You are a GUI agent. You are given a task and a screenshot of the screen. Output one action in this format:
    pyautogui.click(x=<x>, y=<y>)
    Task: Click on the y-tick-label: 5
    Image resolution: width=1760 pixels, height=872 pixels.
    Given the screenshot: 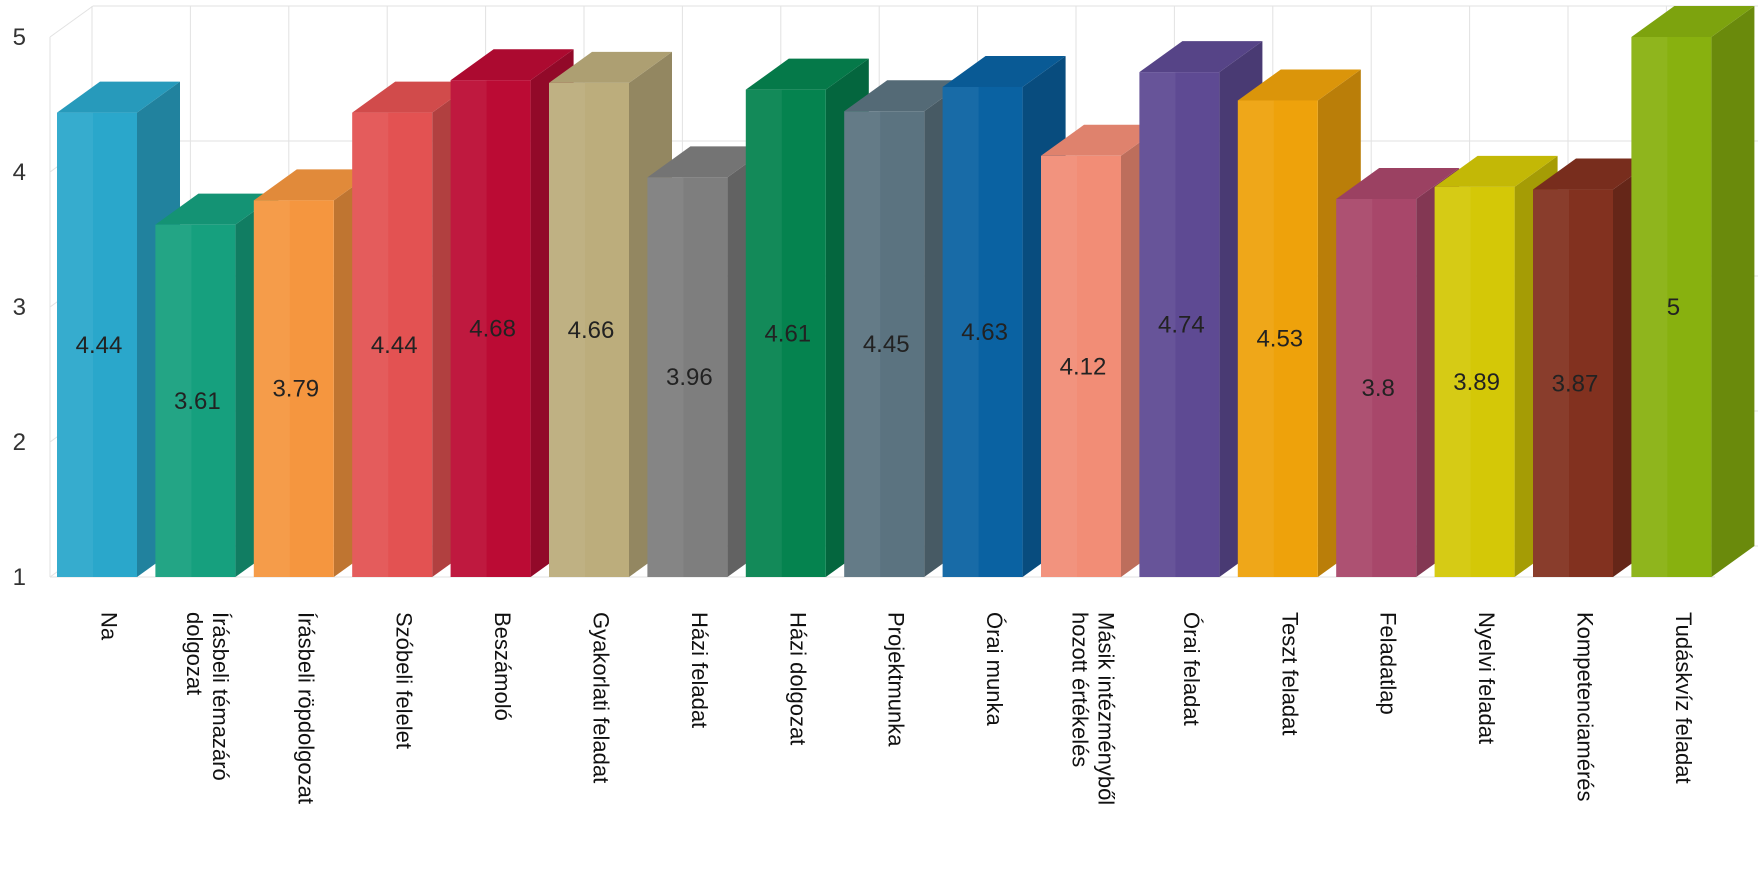 What is the action you would take?
    pyautogui.click(x=19, y=37)
    